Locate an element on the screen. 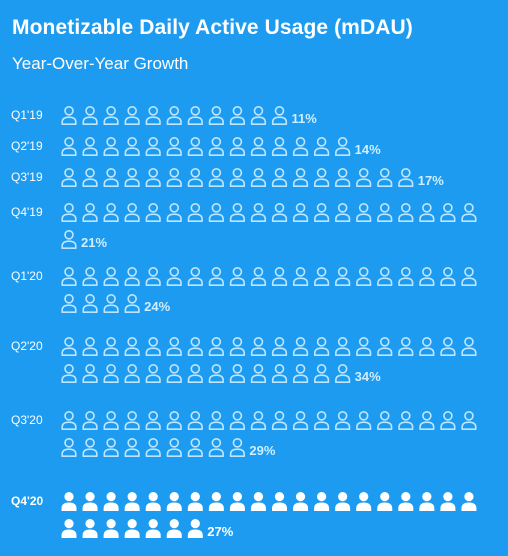 This screenshot has width=508, height=556. value-label: 24% is located at coordinates (157, 306).